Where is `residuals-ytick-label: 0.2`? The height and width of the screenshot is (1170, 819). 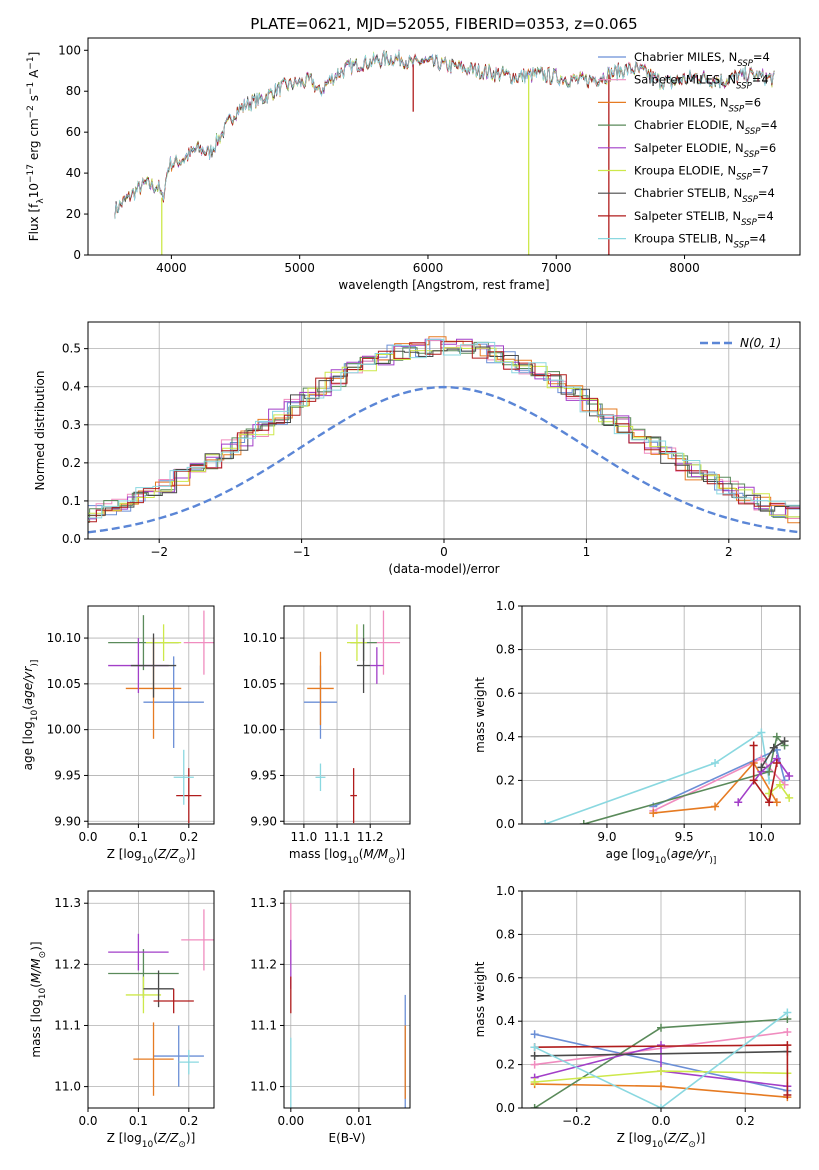
residuals-ytick-label: 0.2 is located at coordinates (71, 463).